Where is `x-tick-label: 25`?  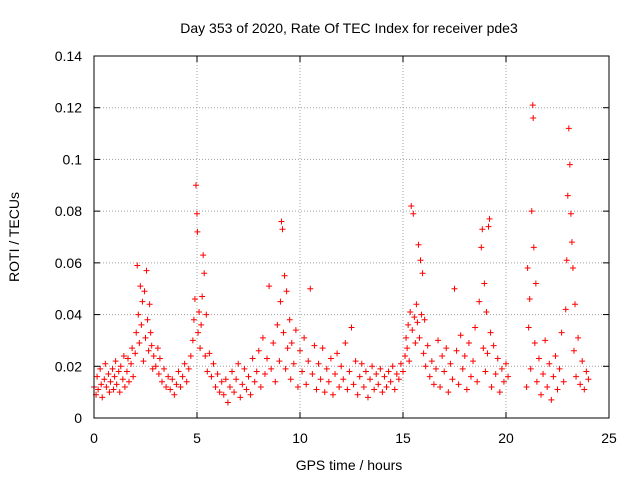 x-tick-label: 25 is located at coordinates (609, 438).